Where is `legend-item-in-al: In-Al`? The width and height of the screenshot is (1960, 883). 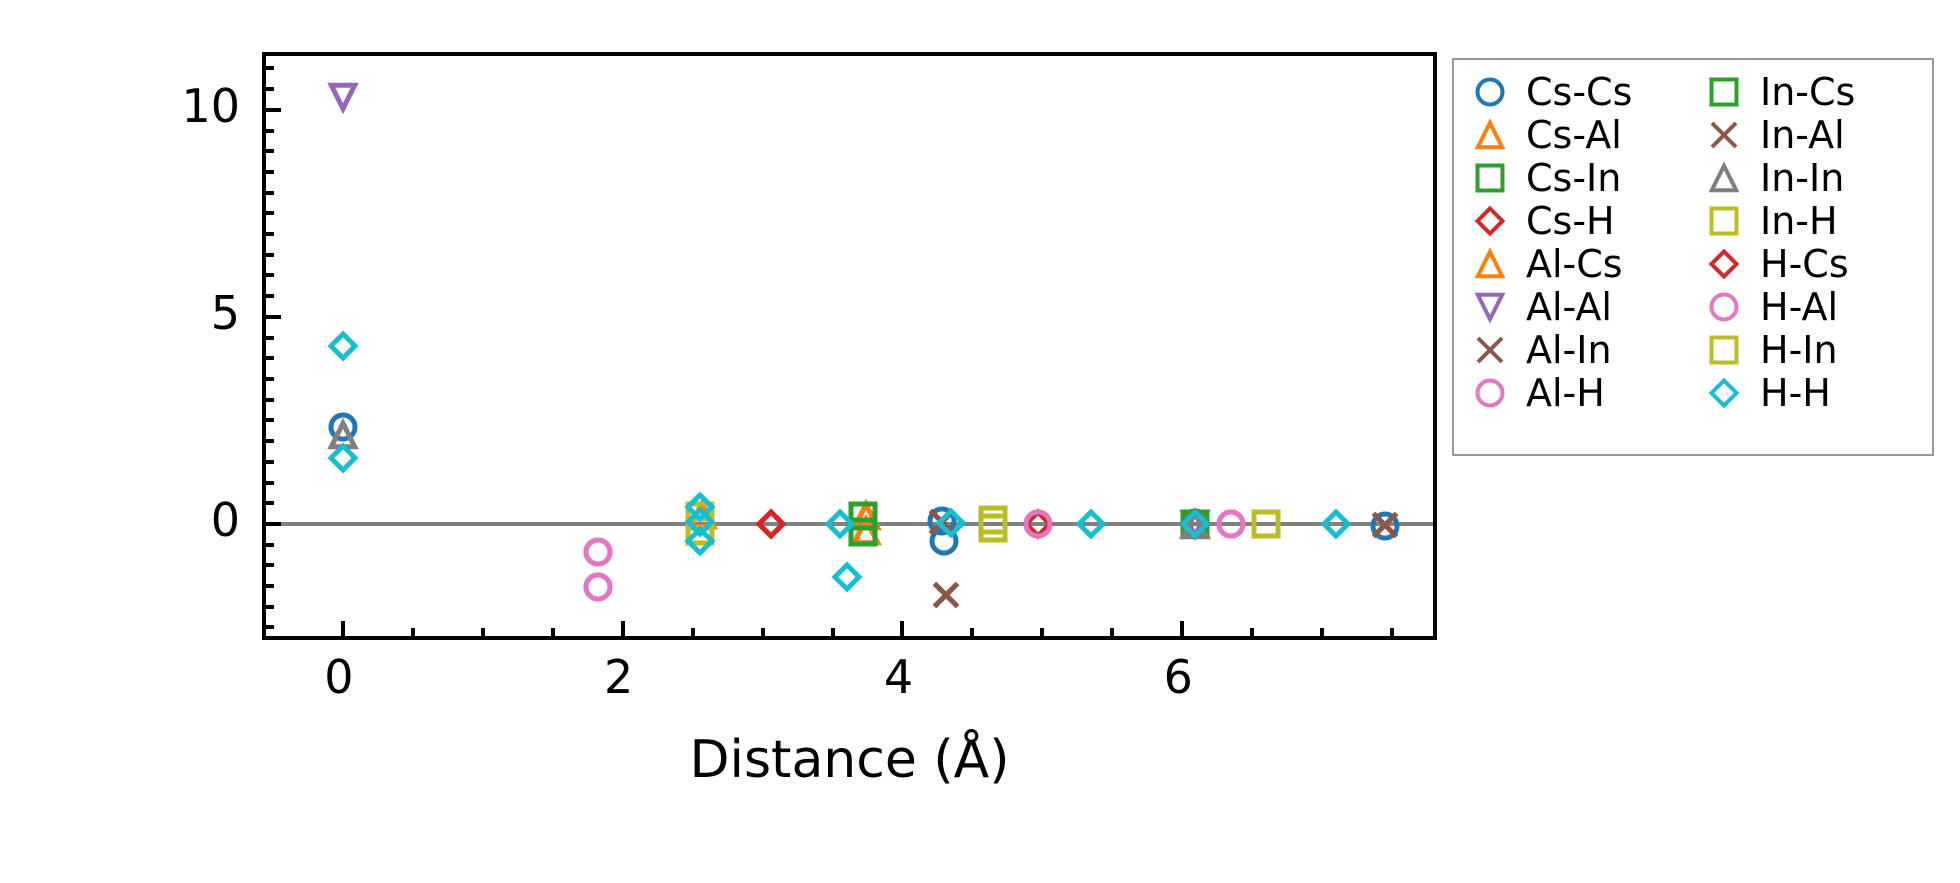
legend-item-in-al: In-Al is located at coordinates (1810, 134).